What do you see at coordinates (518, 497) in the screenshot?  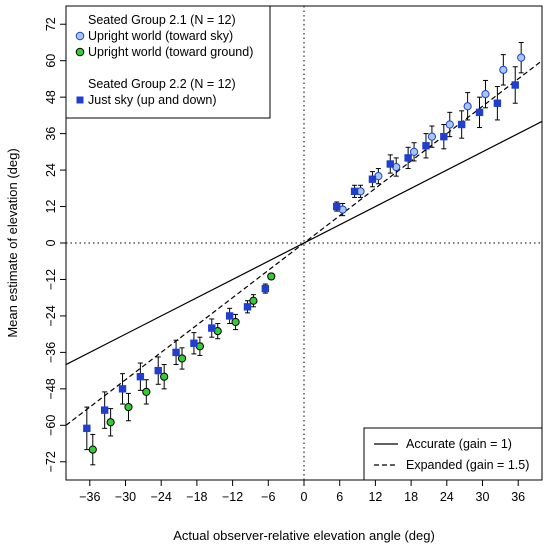 I see `x-tick-label: 36` at bounding box center [518, 497].